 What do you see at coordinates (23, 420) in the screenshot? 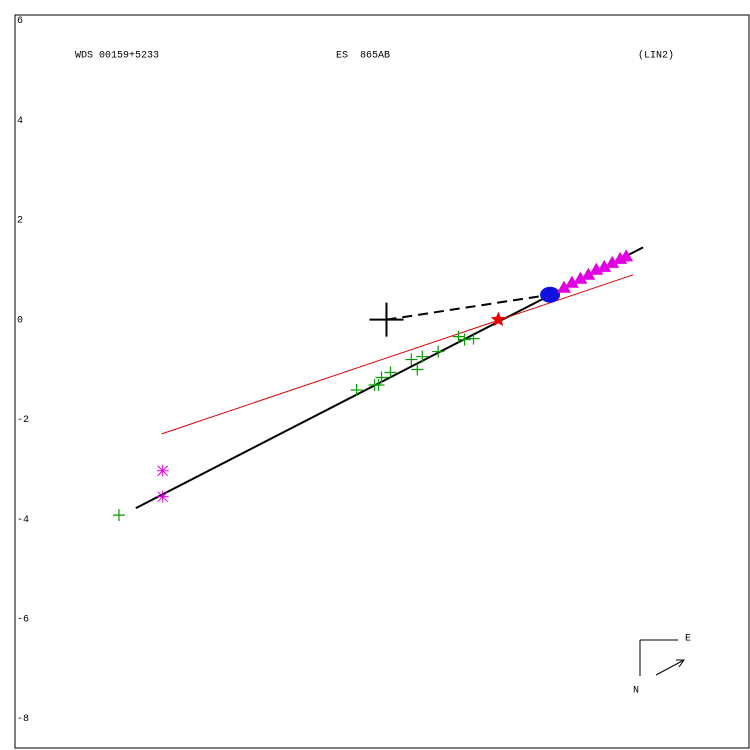
I see `y-tick-label: -2` at bounding box center [23, 420].